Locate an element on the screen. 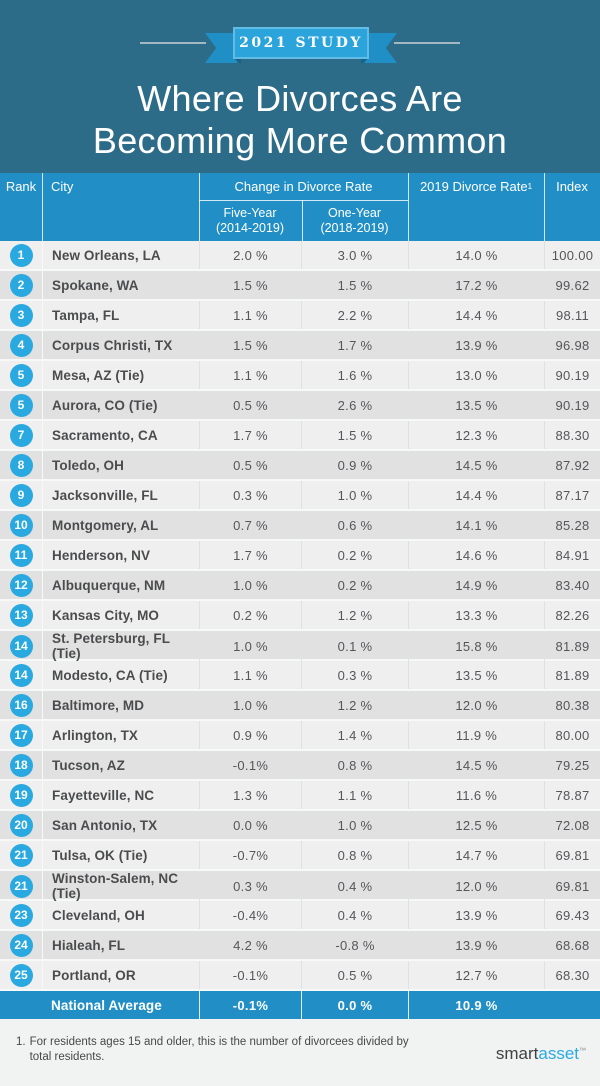  index-cell: 84.91 is located at coordinates (572, 555).